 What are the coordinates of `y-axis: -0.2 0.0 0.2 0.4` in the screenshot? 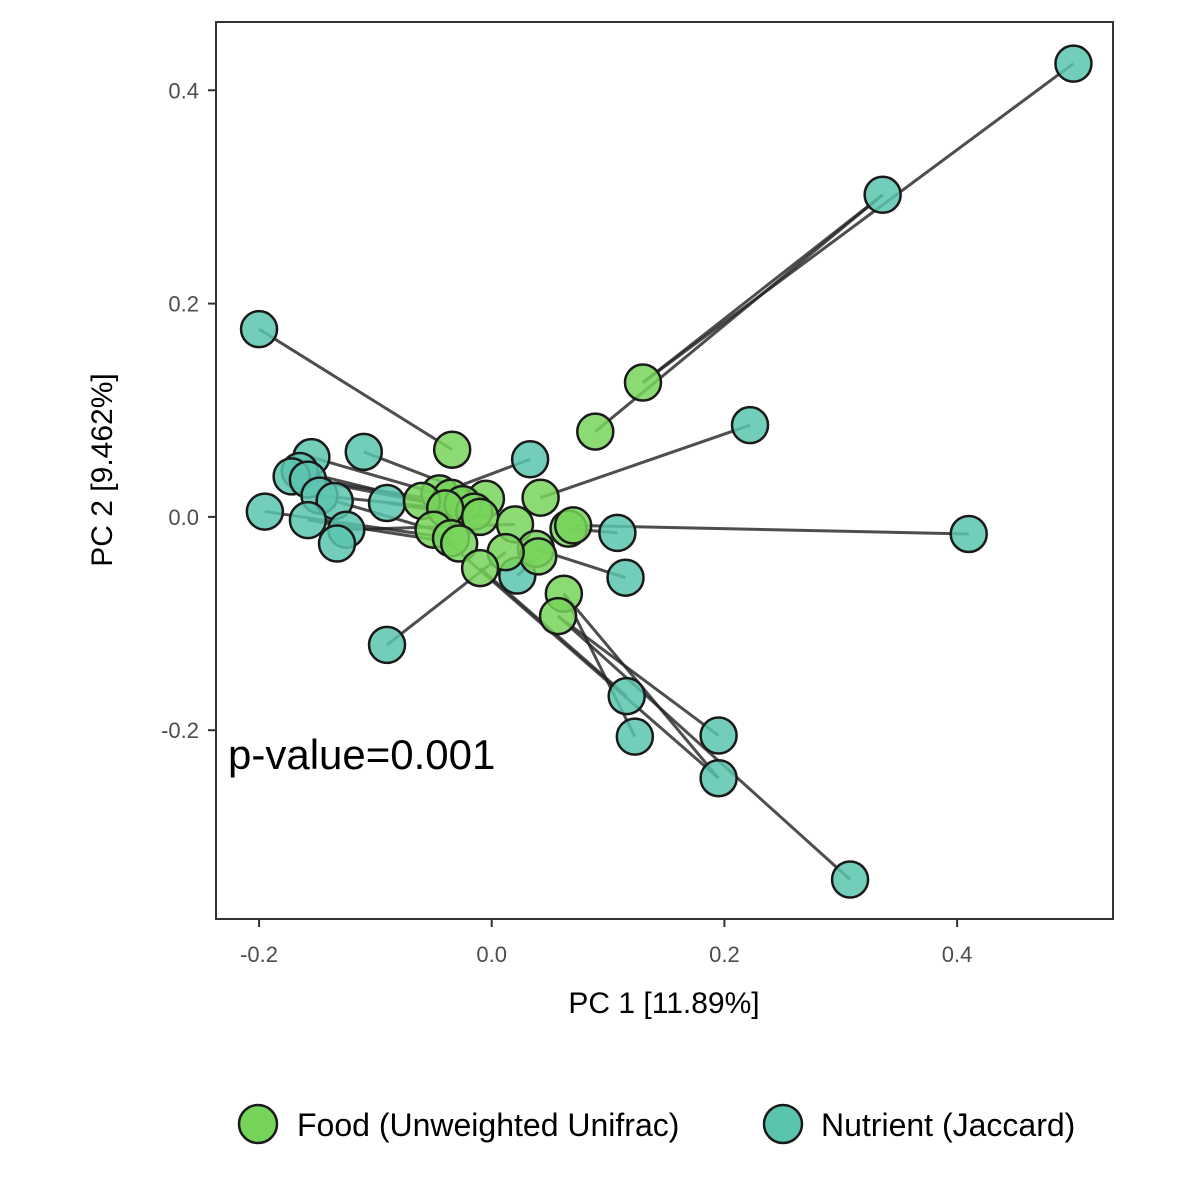 It's located at (188, 410).